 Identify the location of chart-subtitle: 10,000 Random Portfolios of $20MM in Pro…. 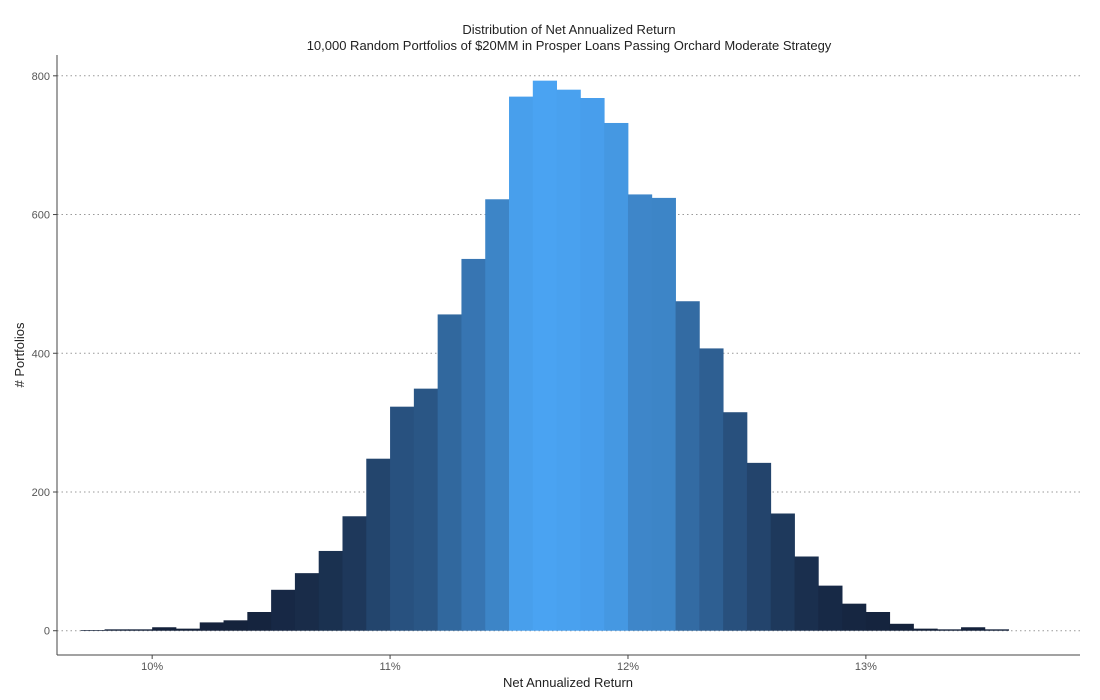
(569, 45).